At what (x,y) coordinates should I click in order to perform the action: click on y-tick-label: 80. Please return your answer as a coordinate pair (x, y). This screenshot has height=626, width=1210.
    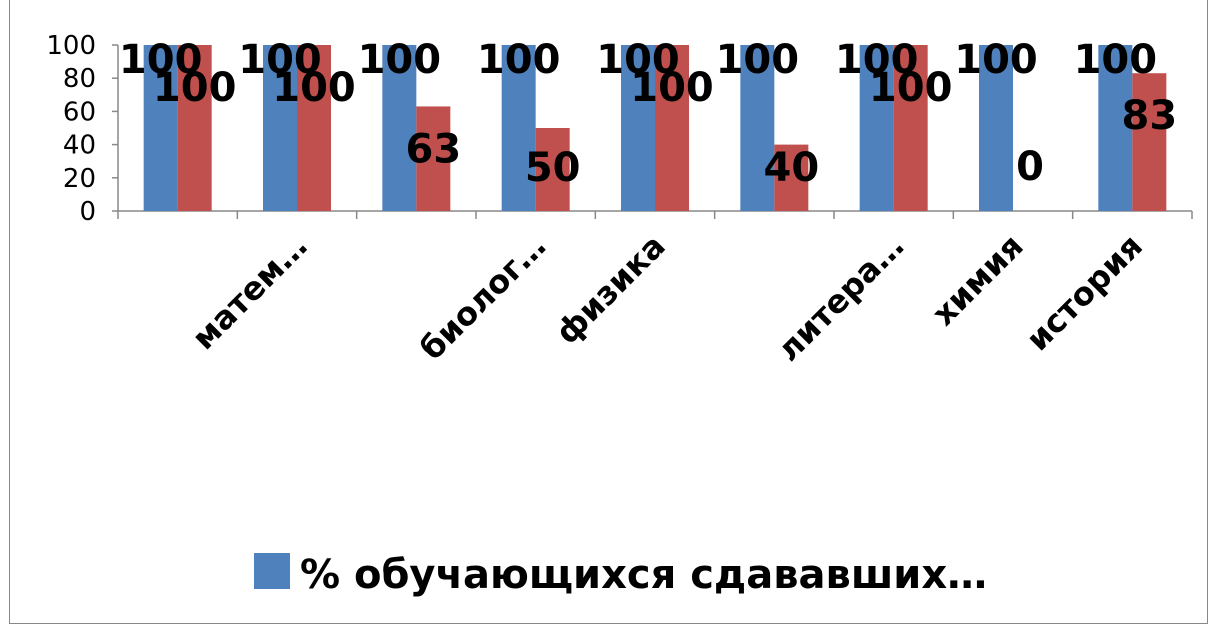
    Looking at the image, I should click on (79, 79).